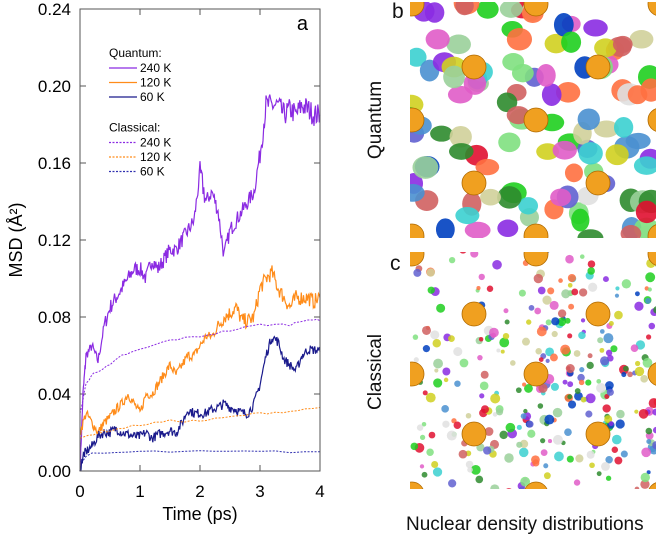  Describe the element at coordinates (79, 491) in the screenshot. I see `x-tick-label: 0` at that location.